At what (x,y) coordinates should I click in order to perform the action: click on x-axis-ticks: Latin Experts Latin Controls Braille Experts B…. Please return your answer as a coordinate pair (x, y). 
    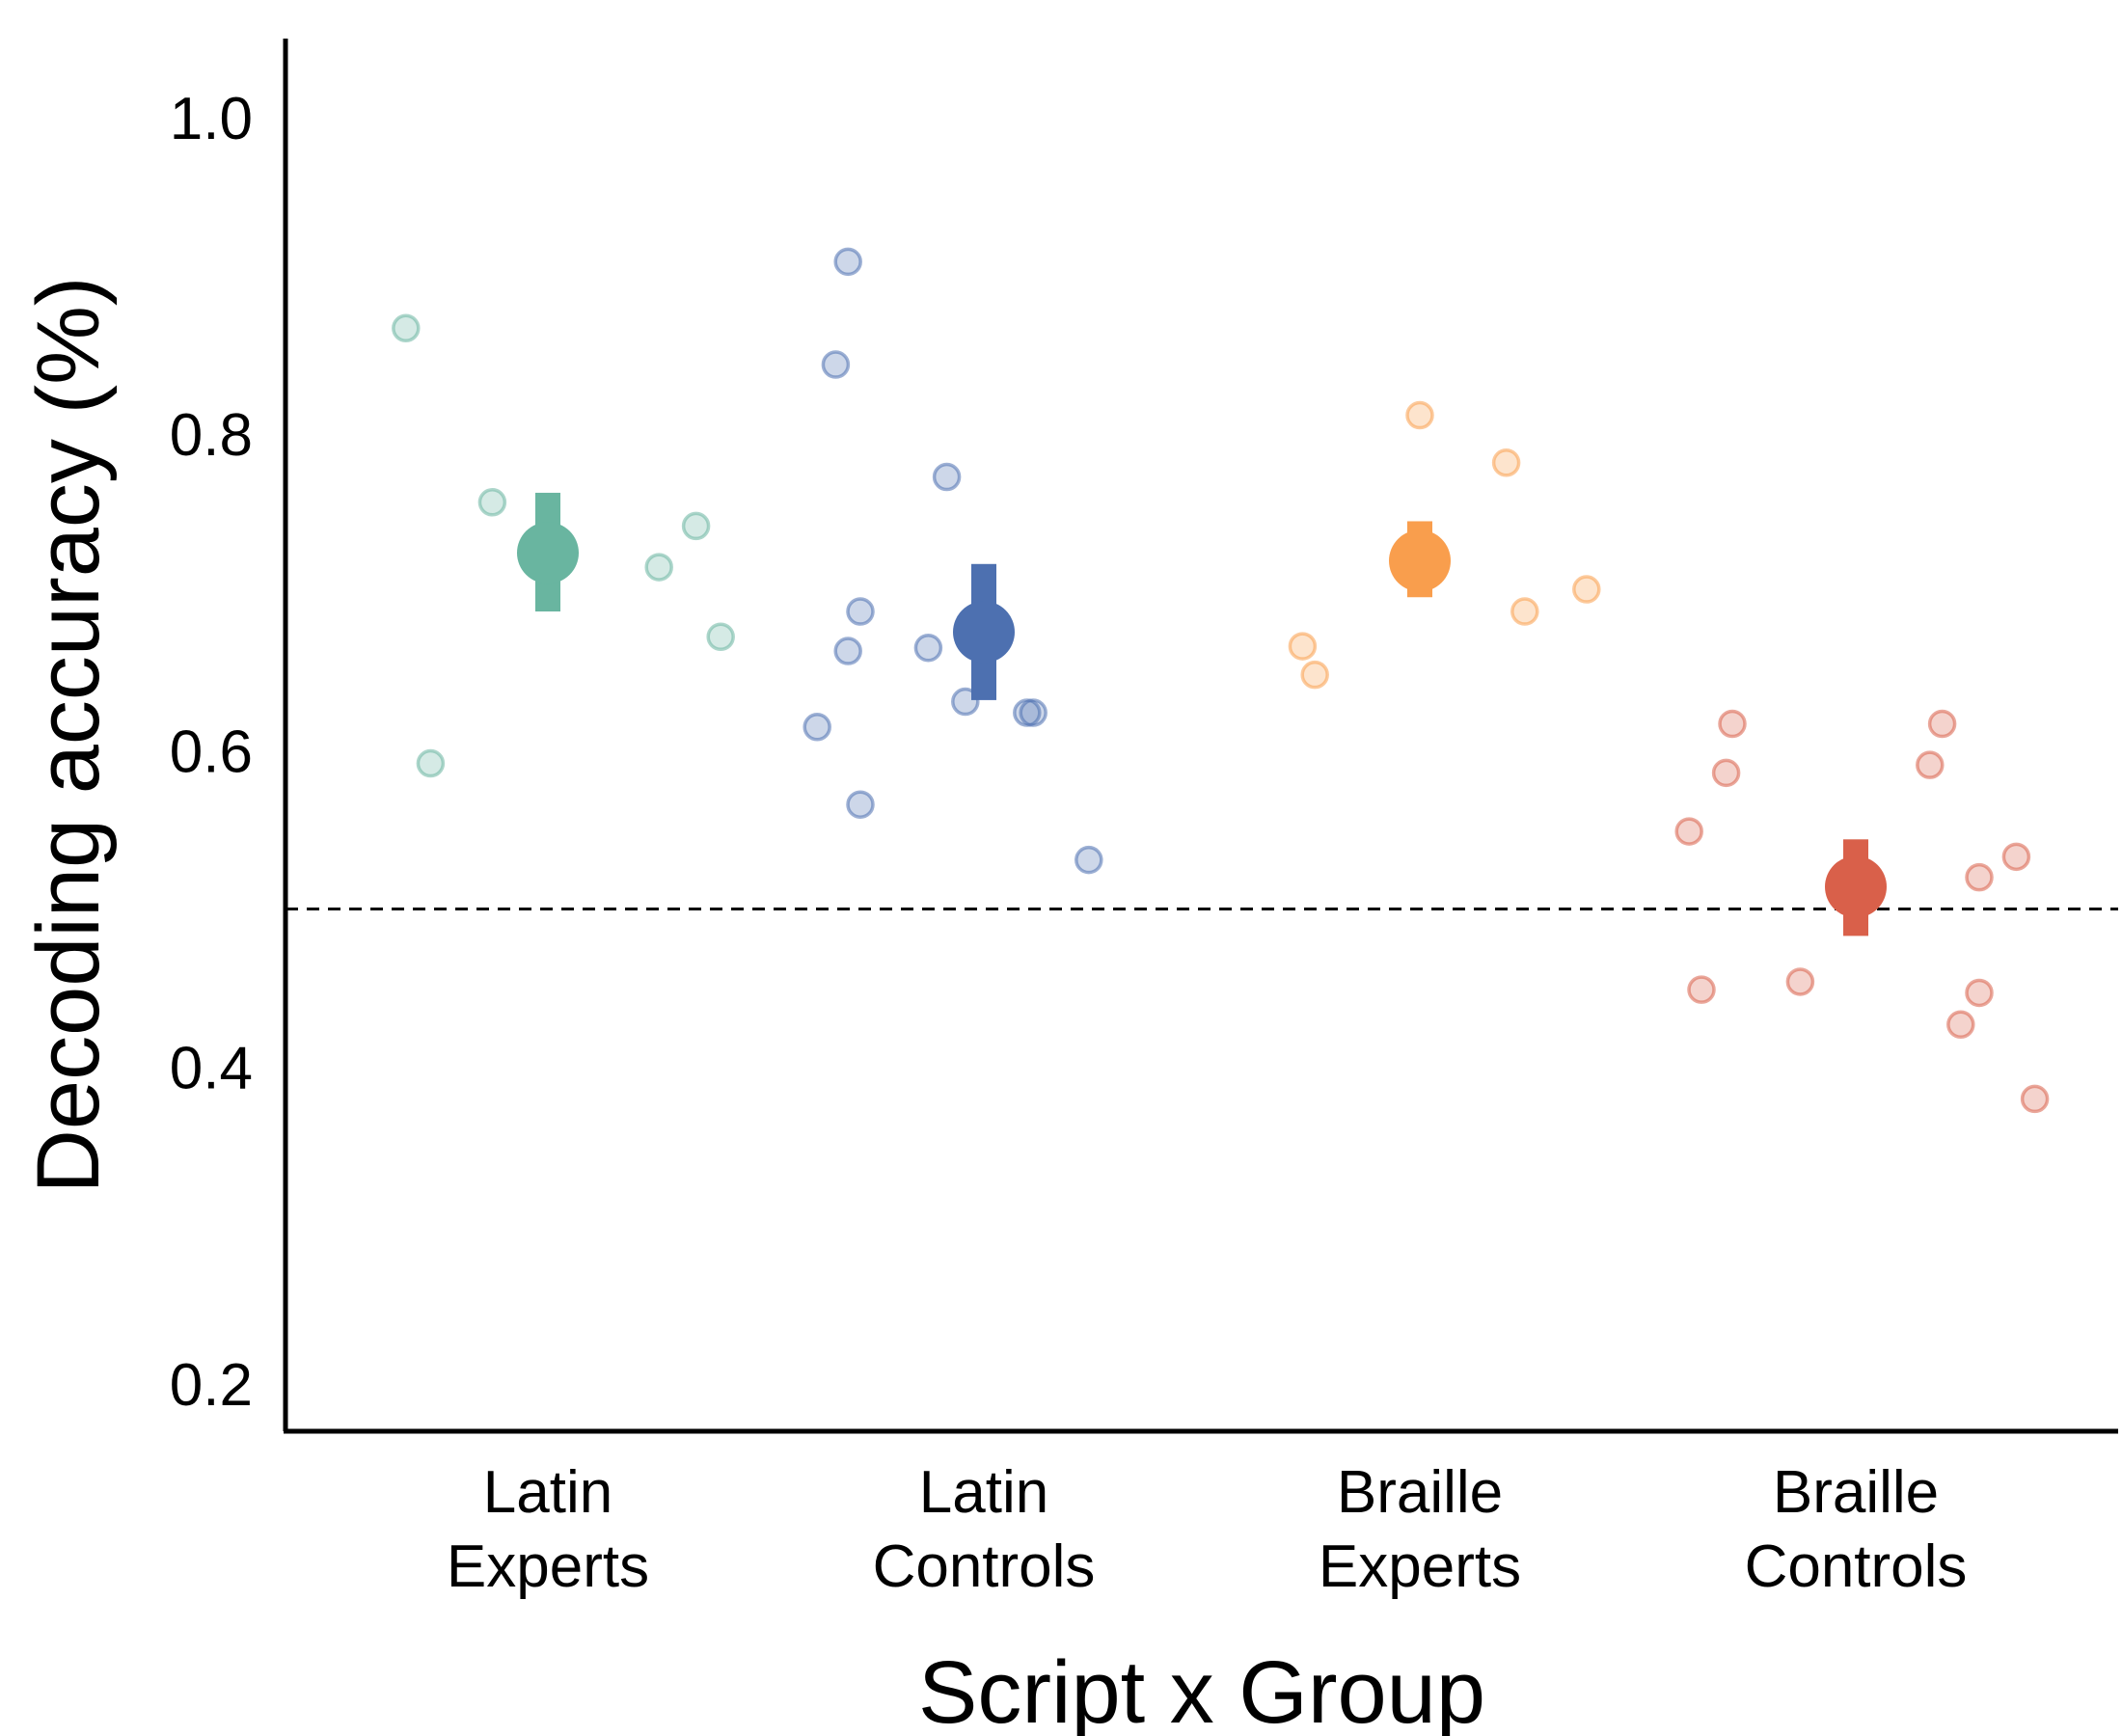
    Looking at the image, I should click on (1207, 1529).